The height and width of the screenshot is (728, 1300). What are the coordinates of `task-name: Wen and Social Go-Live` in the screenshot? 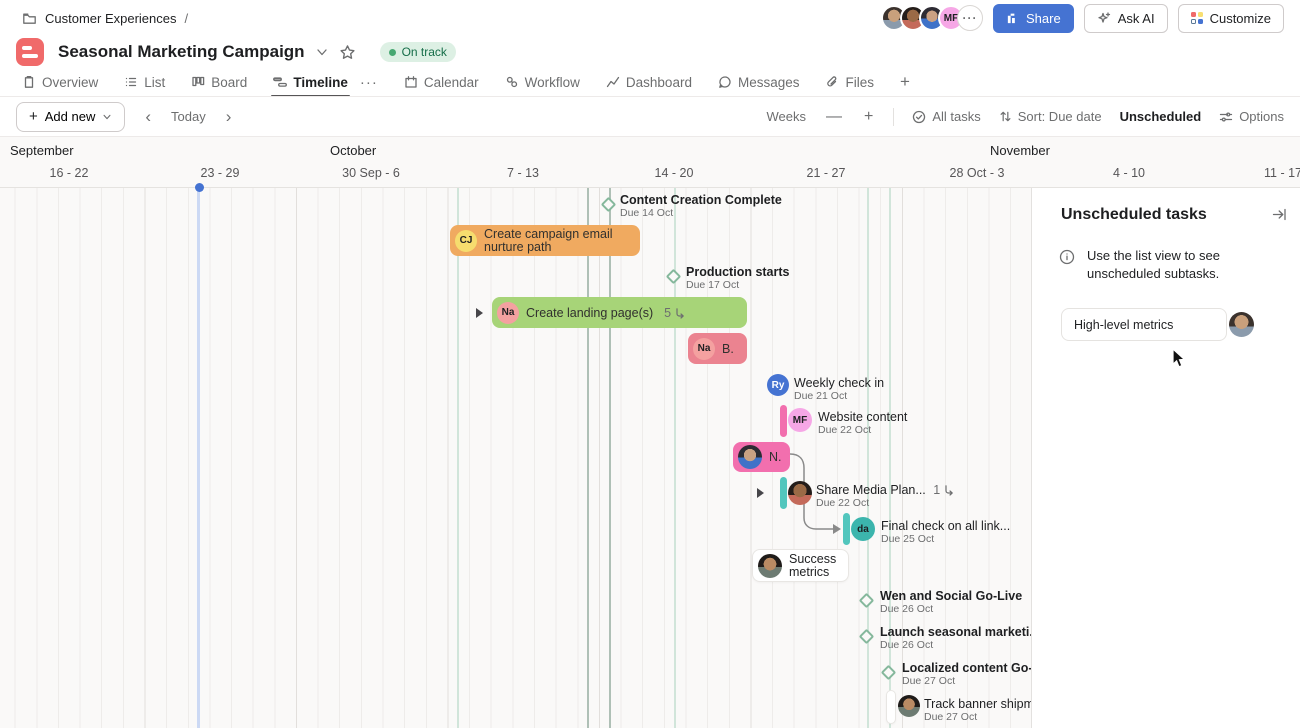 It's located at (951, 596).